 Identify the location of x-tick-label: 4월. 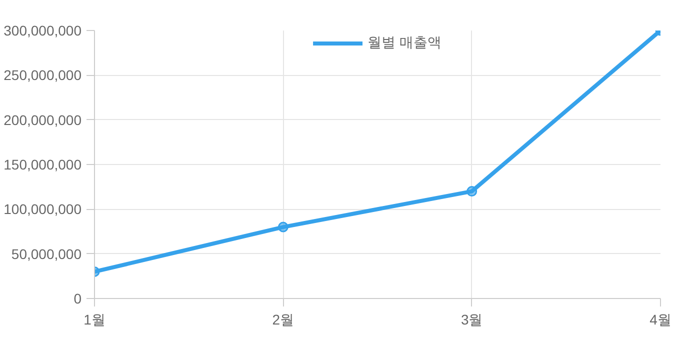
(661, 320).